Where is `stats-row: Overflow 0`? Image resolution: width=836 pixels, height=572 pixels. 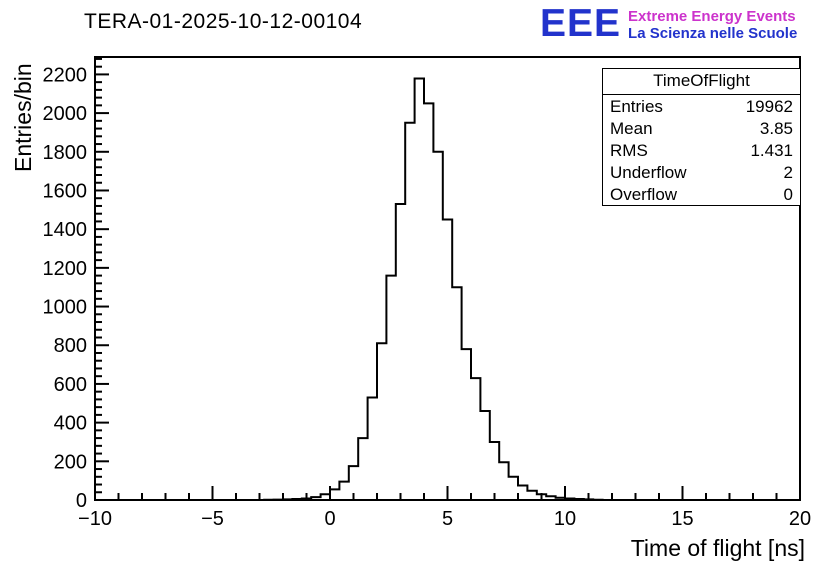
stats-row: Overflow 0 is located at coordinates (701, 194).